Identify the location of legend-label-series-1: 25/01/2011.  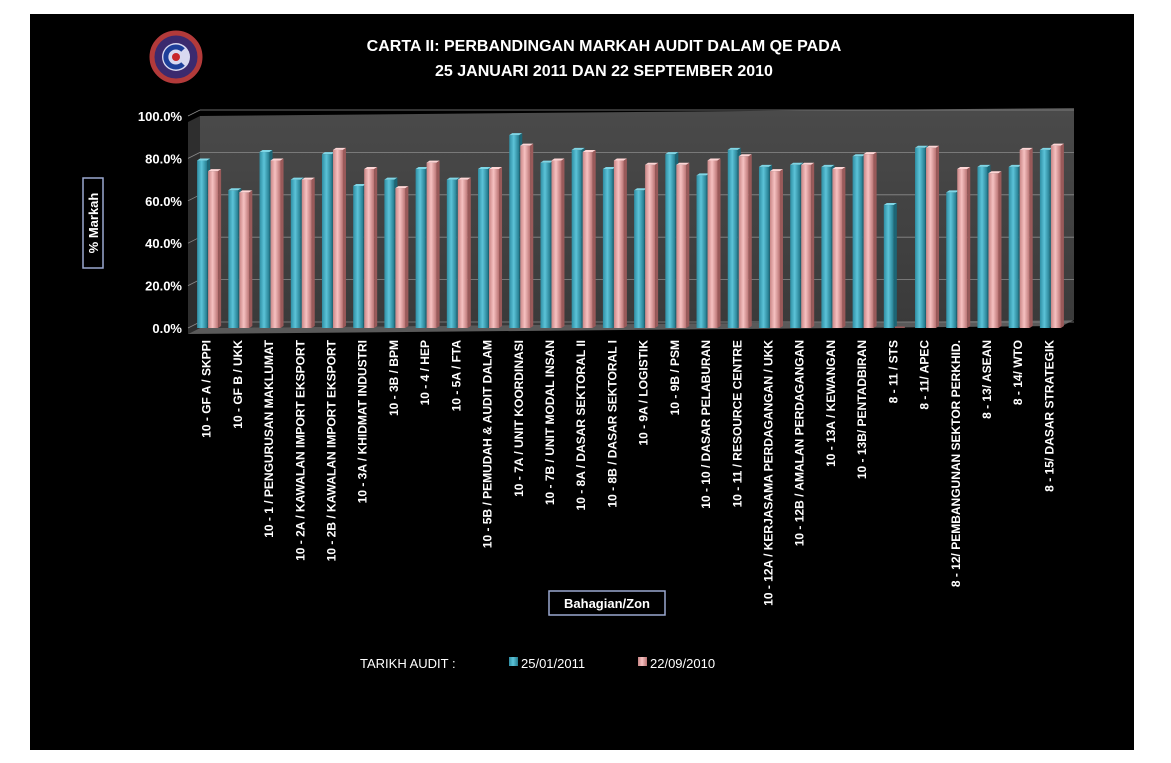
(553, 663).